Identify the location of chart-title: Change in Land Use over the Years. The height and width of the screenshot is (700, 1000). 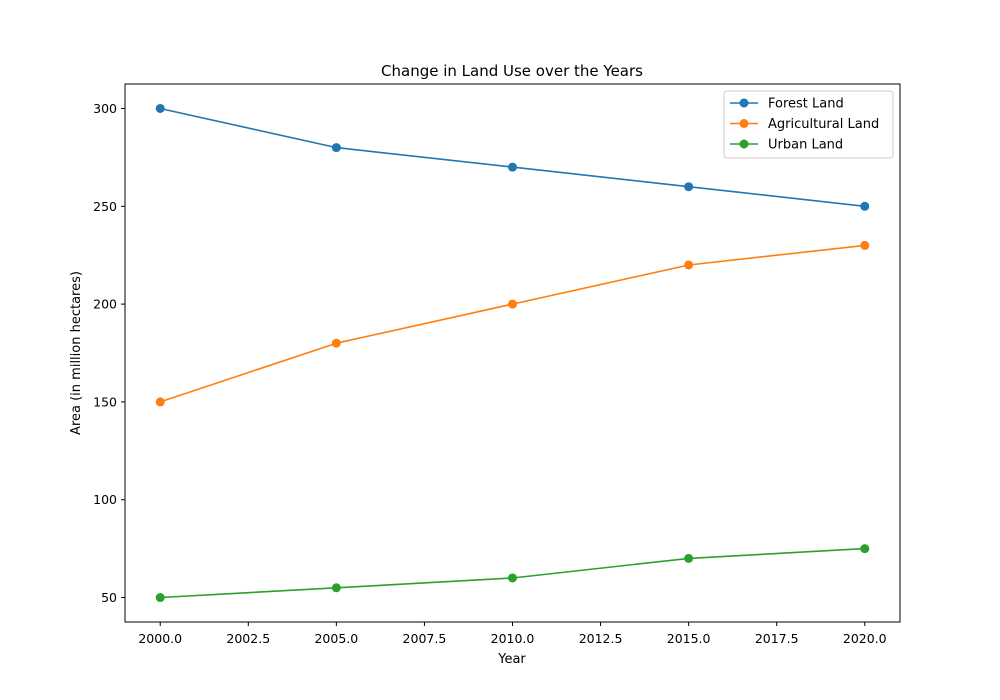
(512, 71).